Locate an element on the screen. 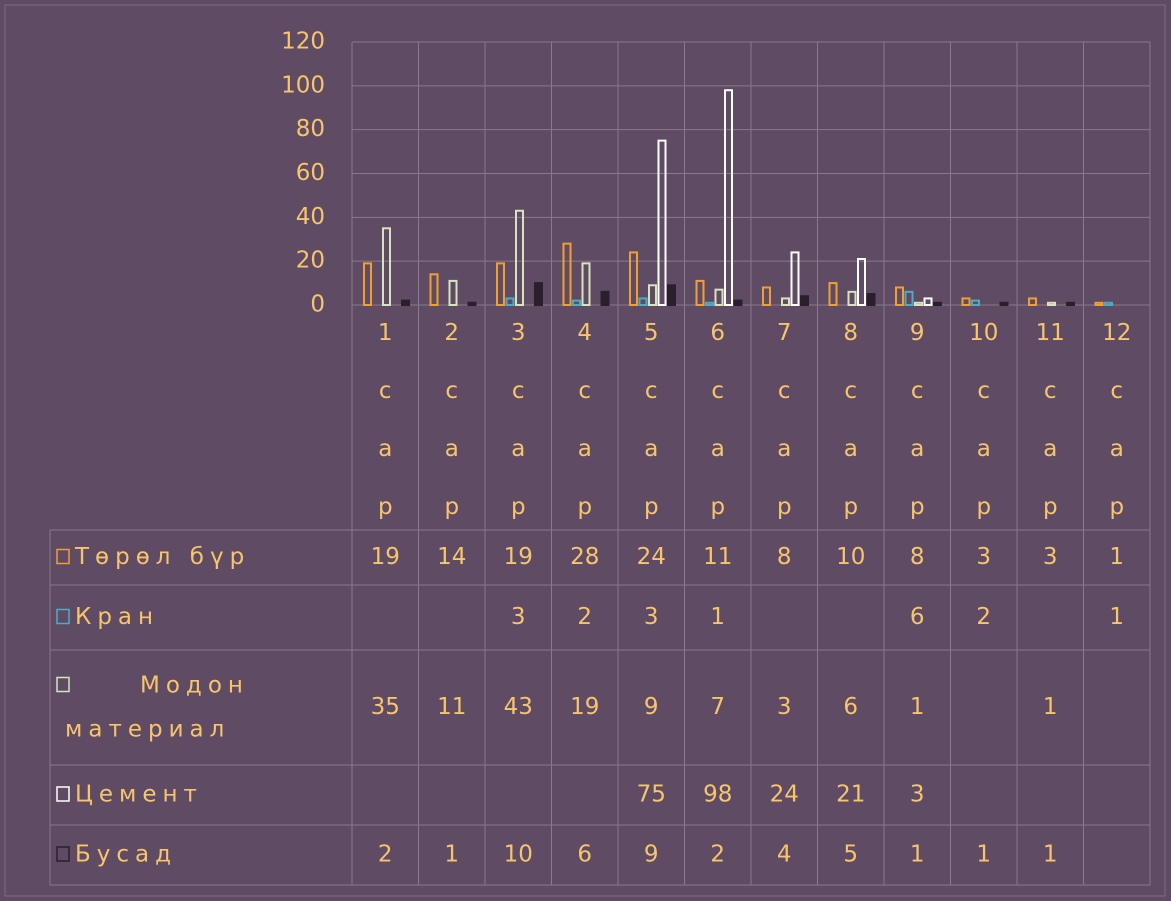 This screenshot has width=1171, height=901. data-cell: 43 is located at coordinates (518, 707).